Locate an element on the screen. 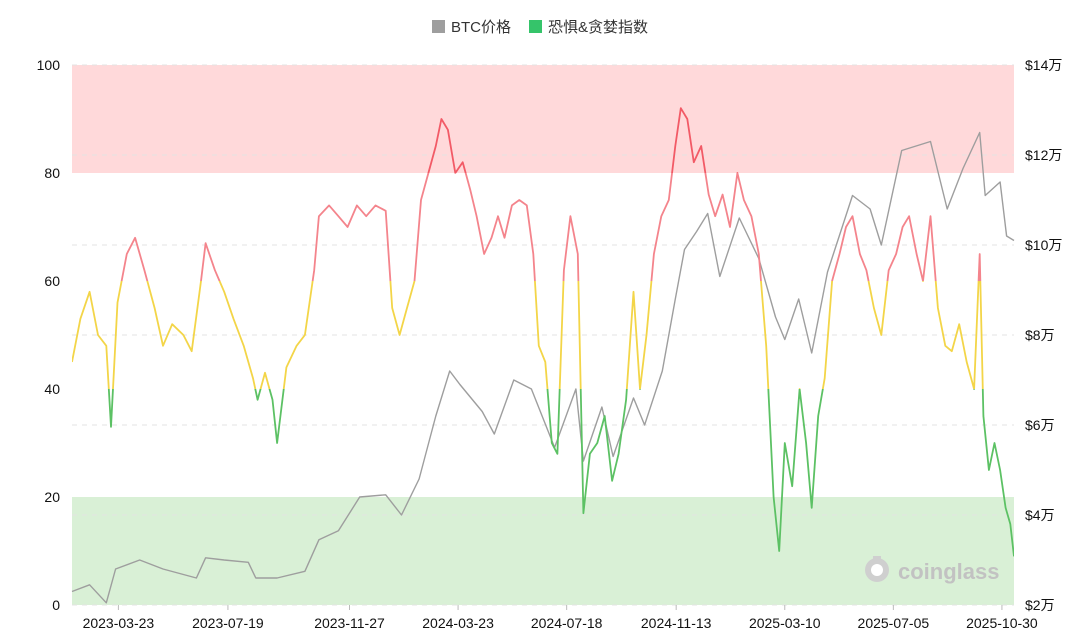 Image resolution: width=1080 pixels, height=640 pixels. greed-band-line is located at coordinates (551, 227).